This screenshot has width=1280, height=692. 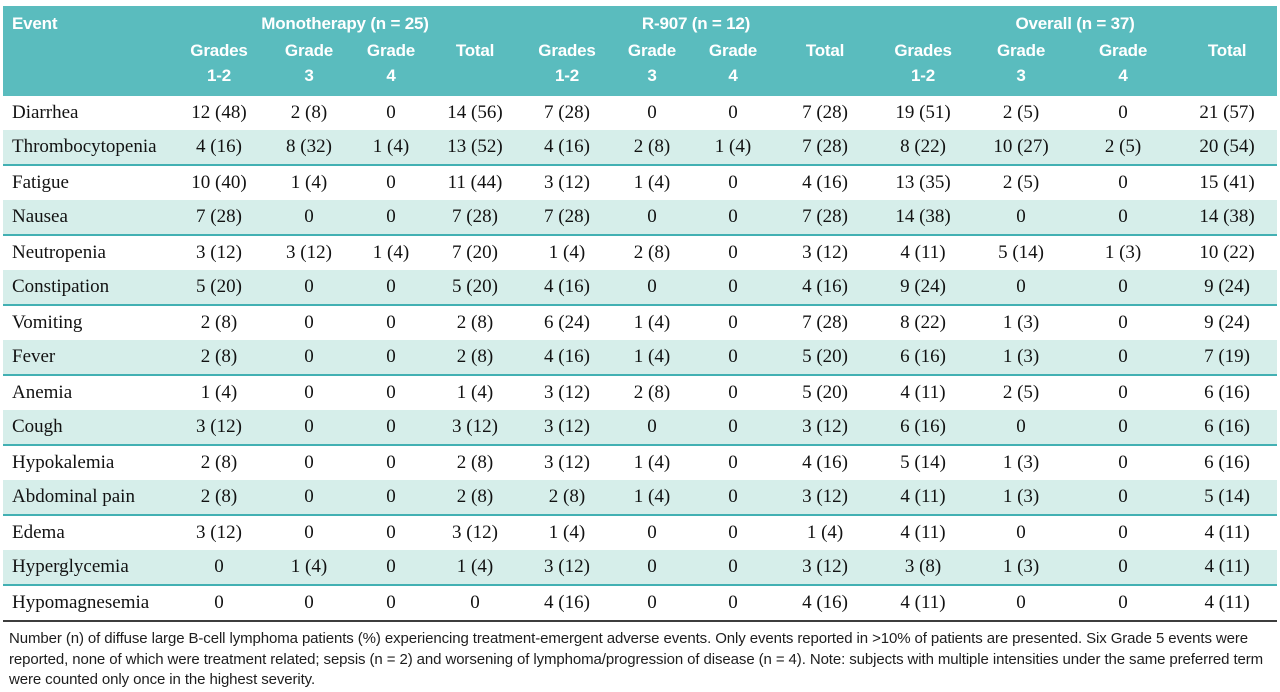 I want to click on event-cell: Hypokalemia, so click(x=63, y=462).